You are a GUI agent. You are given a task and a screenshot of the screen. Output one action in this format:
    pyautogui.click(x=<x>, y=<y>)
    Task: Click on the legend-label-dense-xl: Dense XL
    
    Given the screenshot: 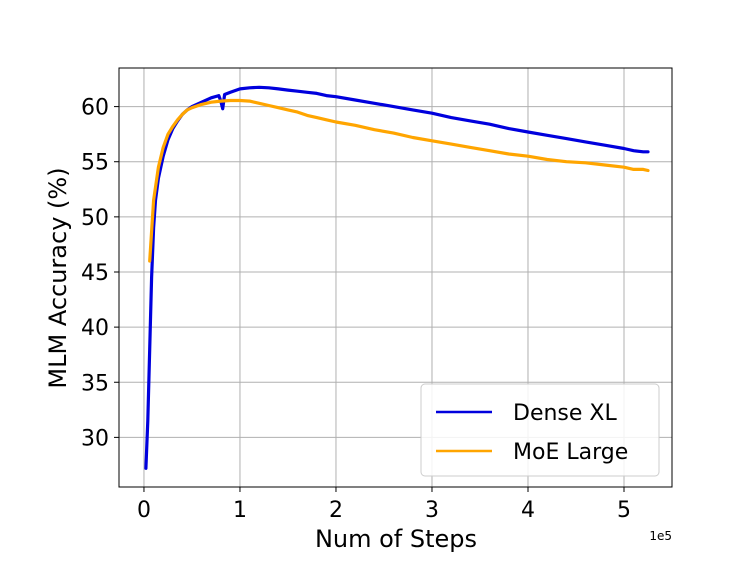 What is the action you would take?
    pyautogui.click(x=565, y=413)
    